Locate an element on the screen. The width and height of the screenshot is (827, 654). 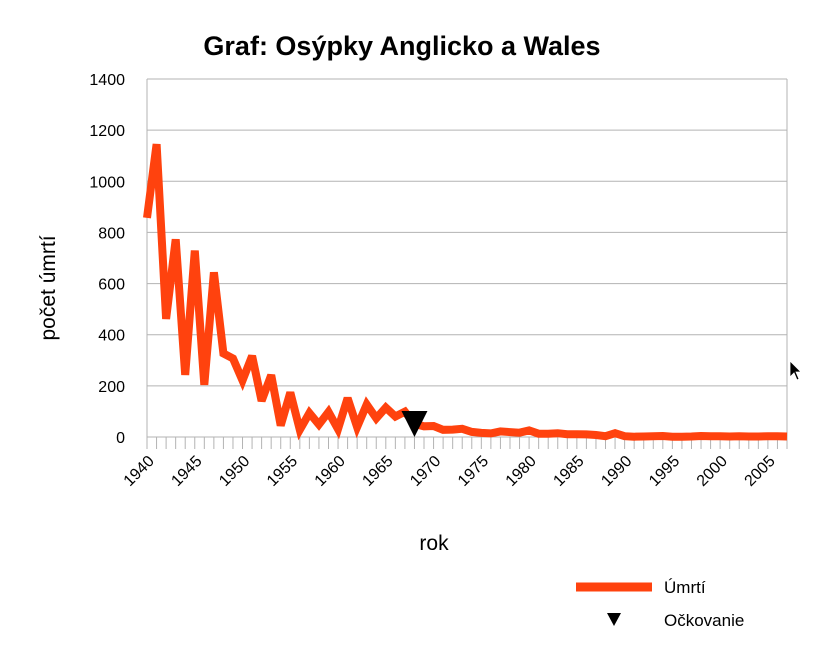
x-tick-label: 1995 is located at coordinates (664, 471).